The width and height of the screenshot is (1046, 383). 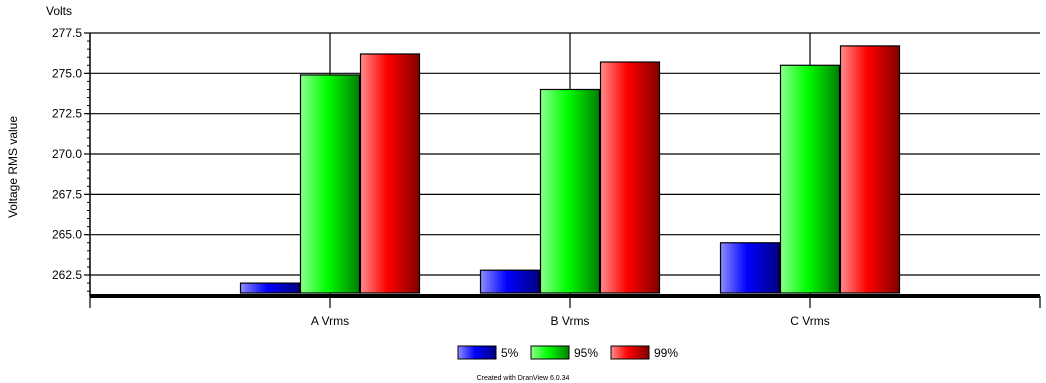 What do you see at coordinates (67, 194) in the screenshot?
I see `y-tick-label: 267.5` at bounding box center [67, 194].